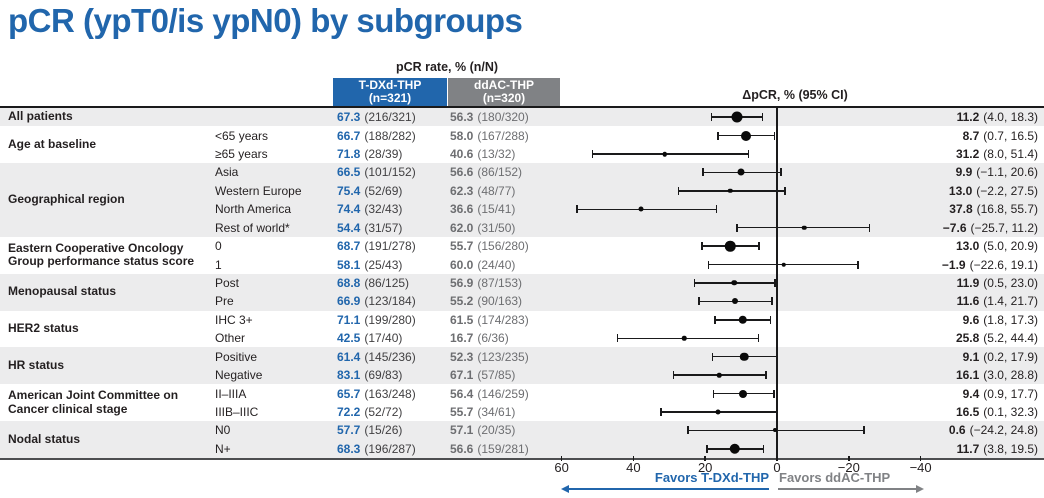 Image resolution: width=1044 pixels, height=498 pixels. Describe the element at coordinates (349, 319) in the screenshot. I see `tdxd-percent: 71.1` at that location.